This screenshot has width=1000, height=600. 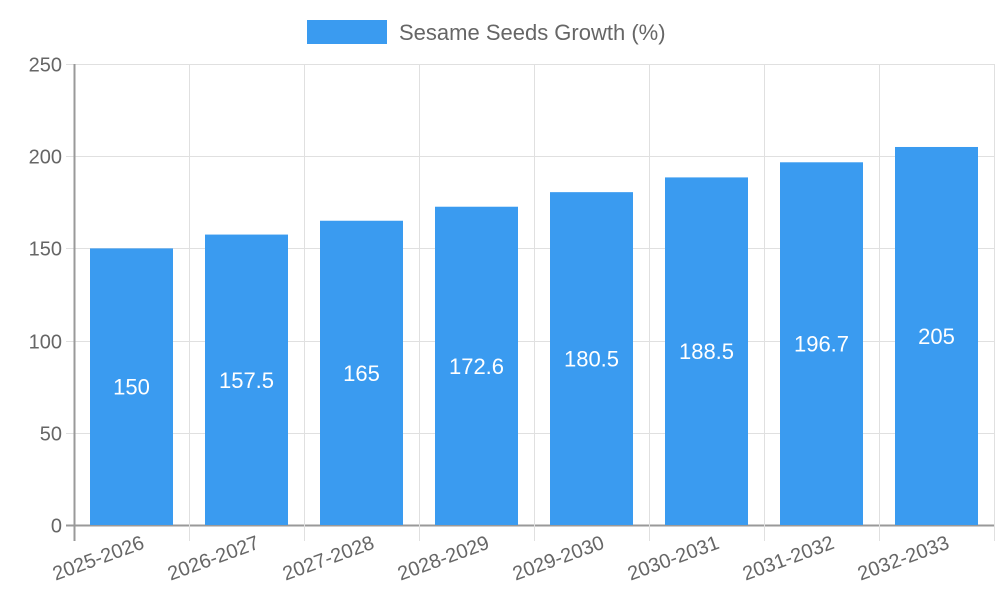 What do you see at coordinates (98, 558) in the screenshot?
I see `x-tick-label: 2025-2026` at bounding box center [98, 558].